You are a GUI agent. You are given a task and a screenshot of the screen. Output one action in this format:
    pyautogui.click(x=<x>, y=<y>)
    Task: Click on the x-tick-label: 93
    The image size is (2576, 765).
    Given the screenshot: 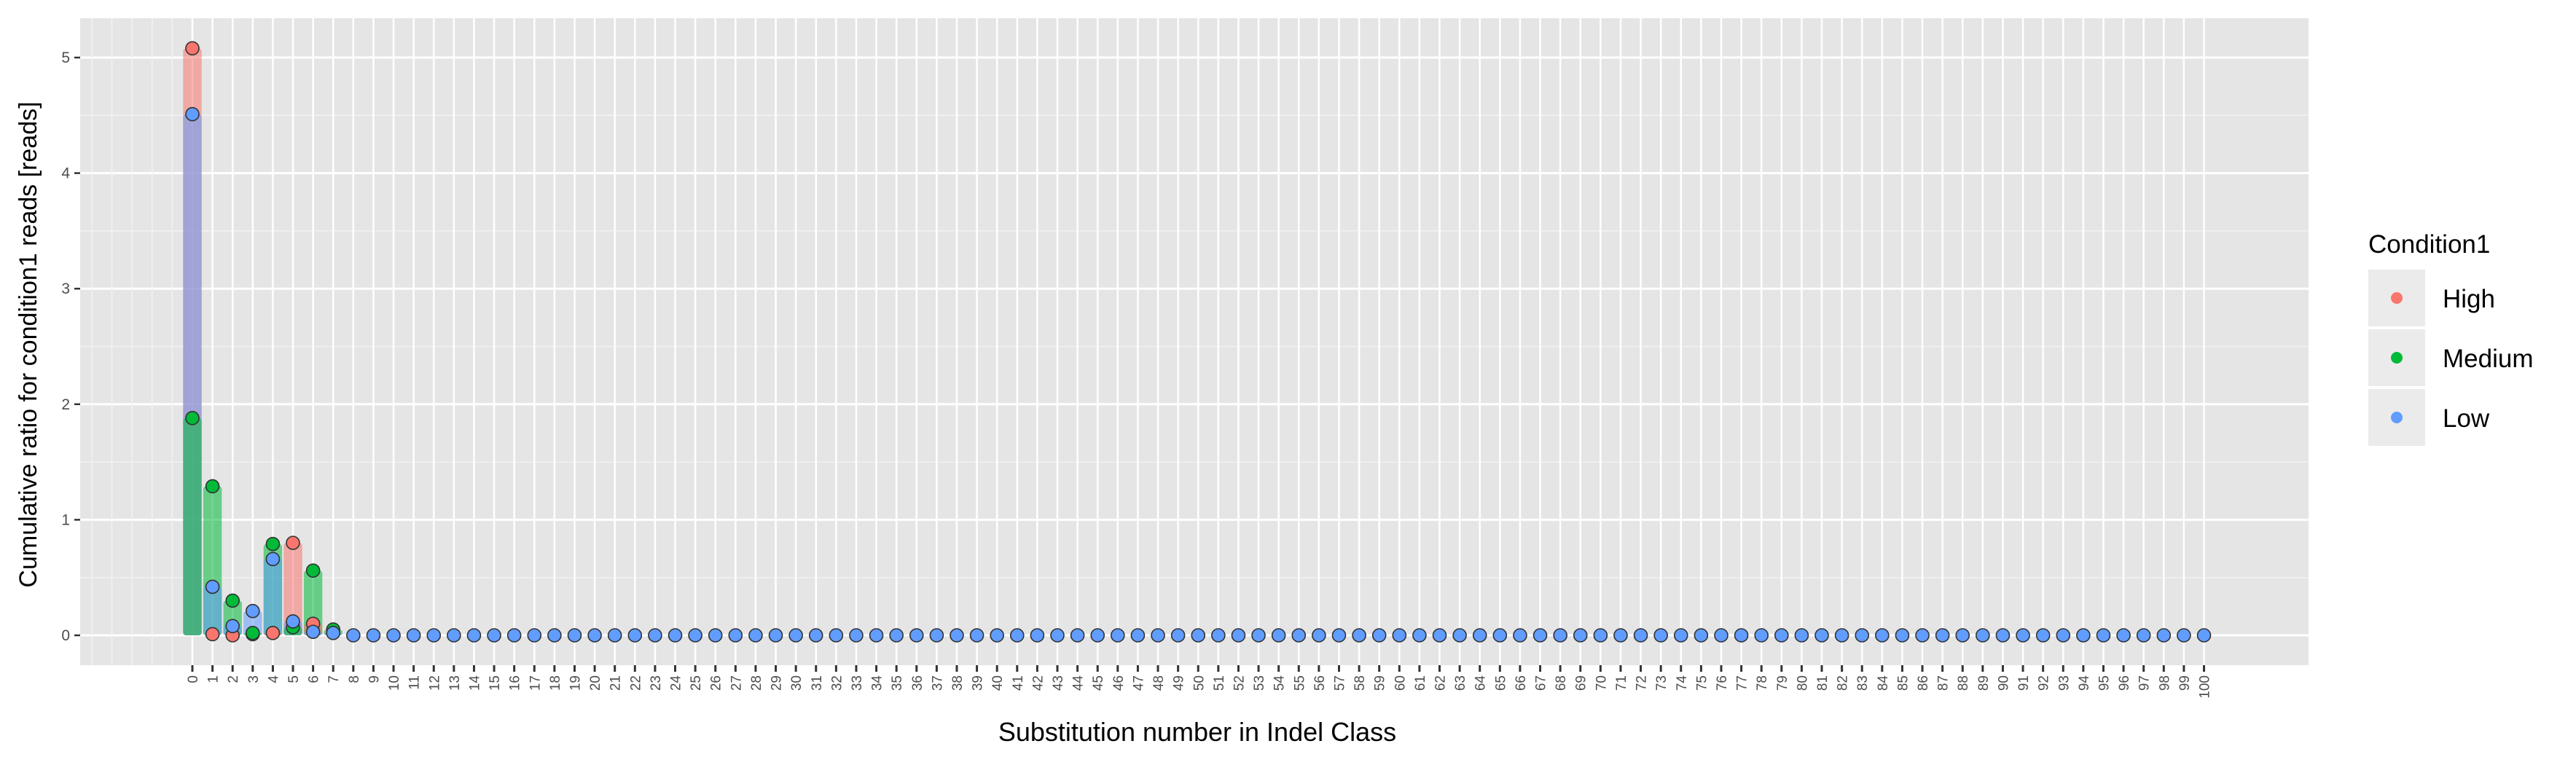 What is the action you would take?
    pyautogui.click(x=2064, y=683)
    